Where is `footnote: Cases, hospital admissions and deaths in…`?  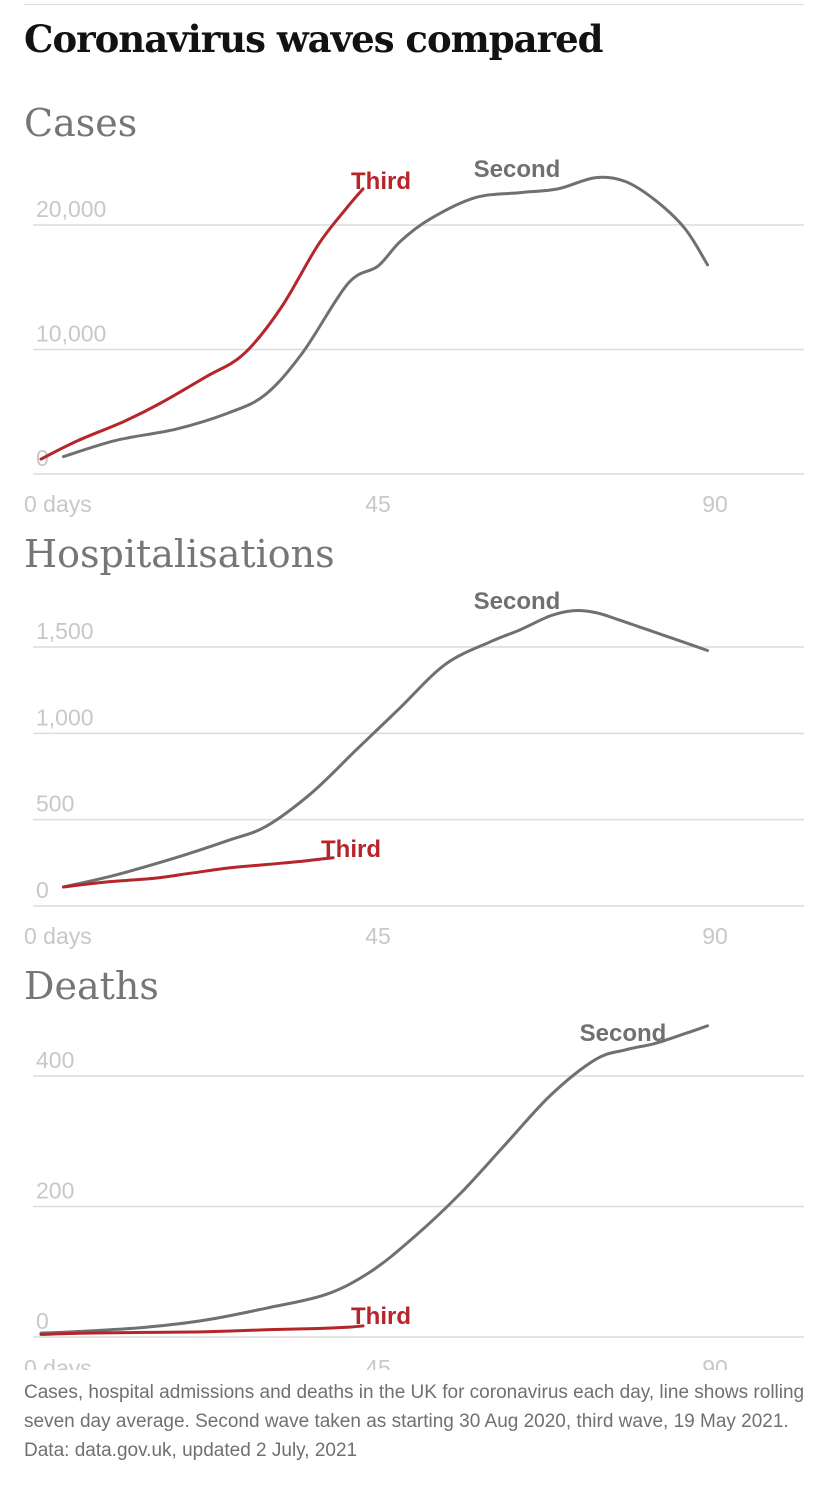 footnote: Cases, hospital admissions and deaths in… is located at coordinates (414, 1421).